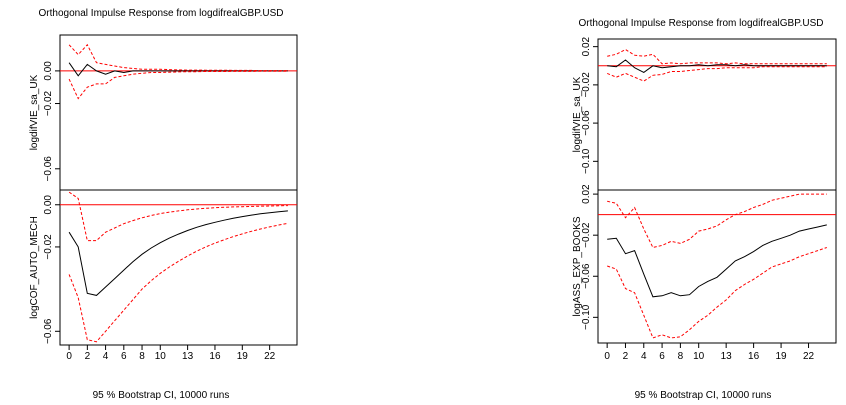 This screenshot has height=405, width=846. What do you see at coordinates (703, 395) in the screenshot?
I see `chart-right-footer: 95 % Bootstrap CI, 10000 runs` at bounding box center [703, 395].